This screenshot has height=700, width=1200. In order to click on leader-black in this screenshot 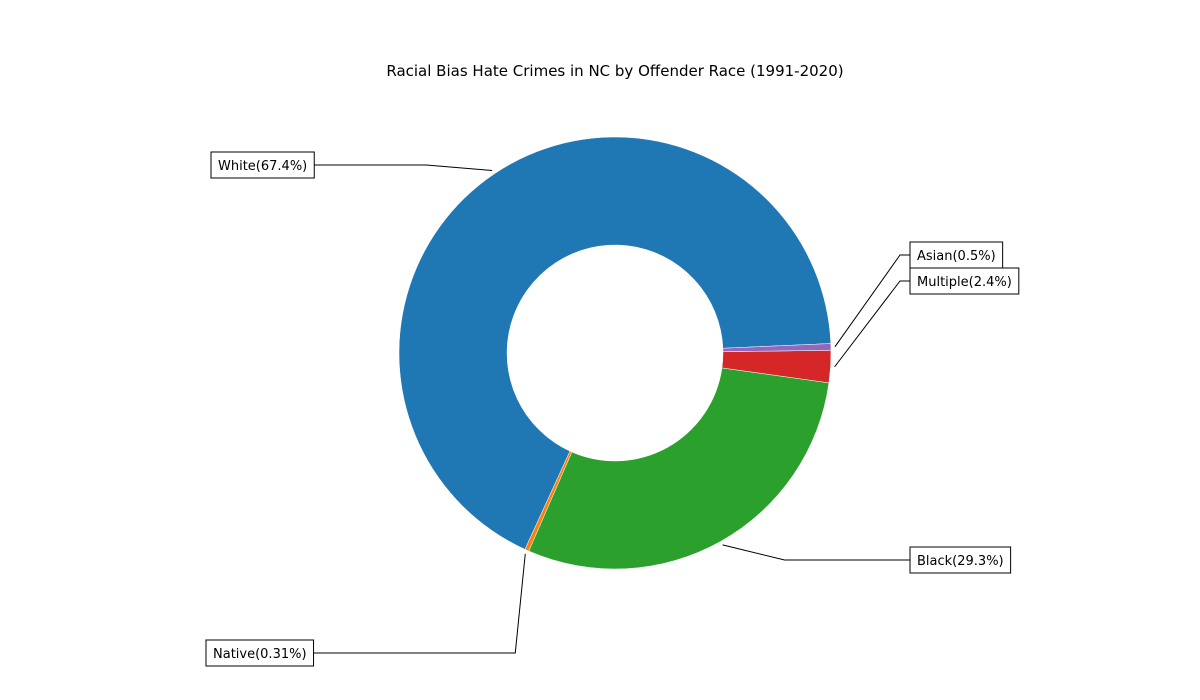, I will do `click(816, 552)`.